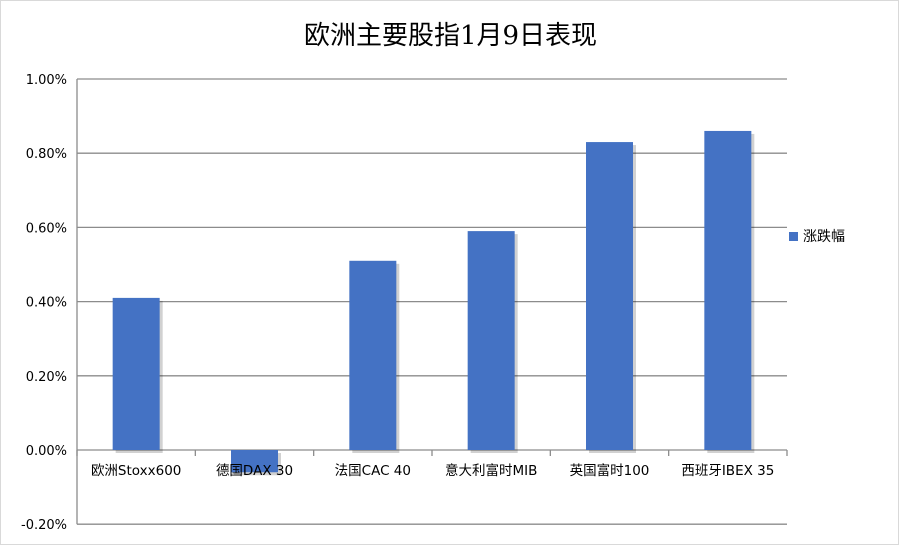 This screenshot has height=546, width=899. I want to click on y-tick-label: 0.80%, so click(46, 154).